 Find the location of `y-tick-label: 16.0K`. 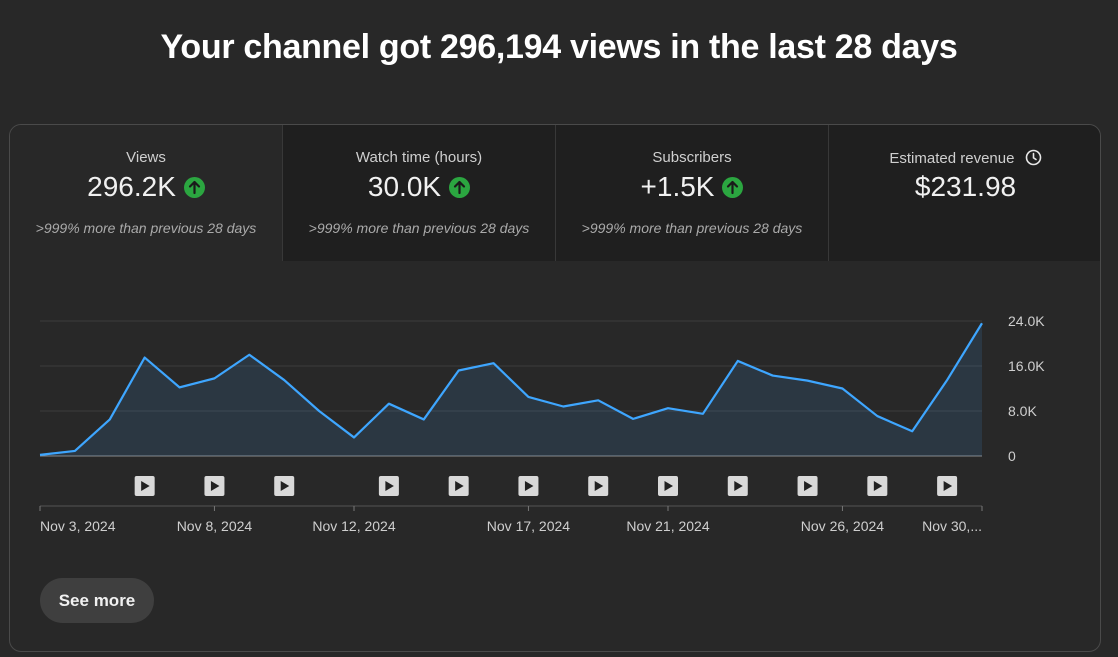

y-tick-label: 16.0K is located at coordinates (1026, 366).